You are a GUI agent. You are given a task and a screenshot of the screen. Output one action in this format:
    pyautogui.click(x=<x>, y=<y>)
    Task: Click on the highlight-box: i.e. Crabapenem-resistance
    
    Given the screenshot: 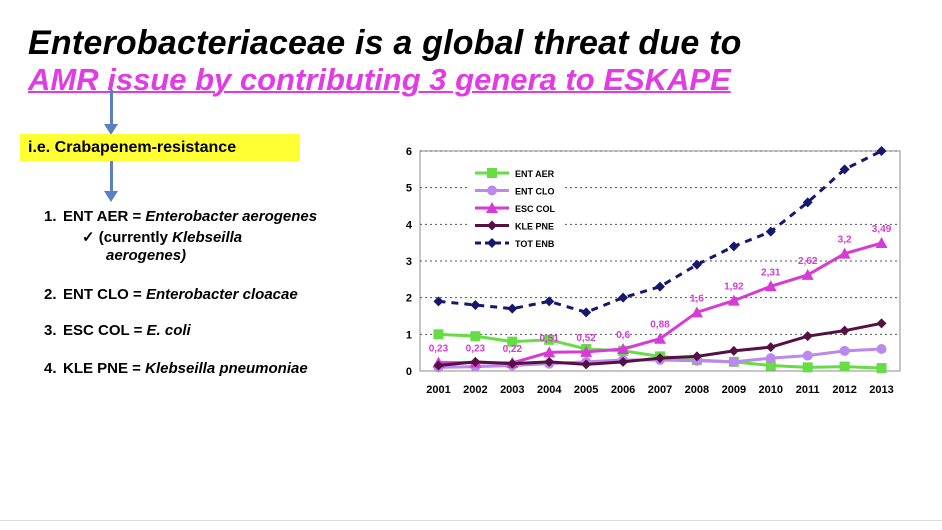 What is the action you would take?
    pyautogui.click(x=160, y=147)
    